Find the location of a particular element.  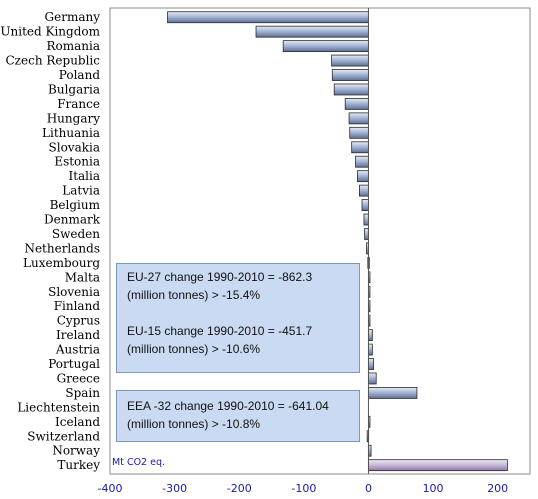

bar-italia is located at coordinates (363, 176).